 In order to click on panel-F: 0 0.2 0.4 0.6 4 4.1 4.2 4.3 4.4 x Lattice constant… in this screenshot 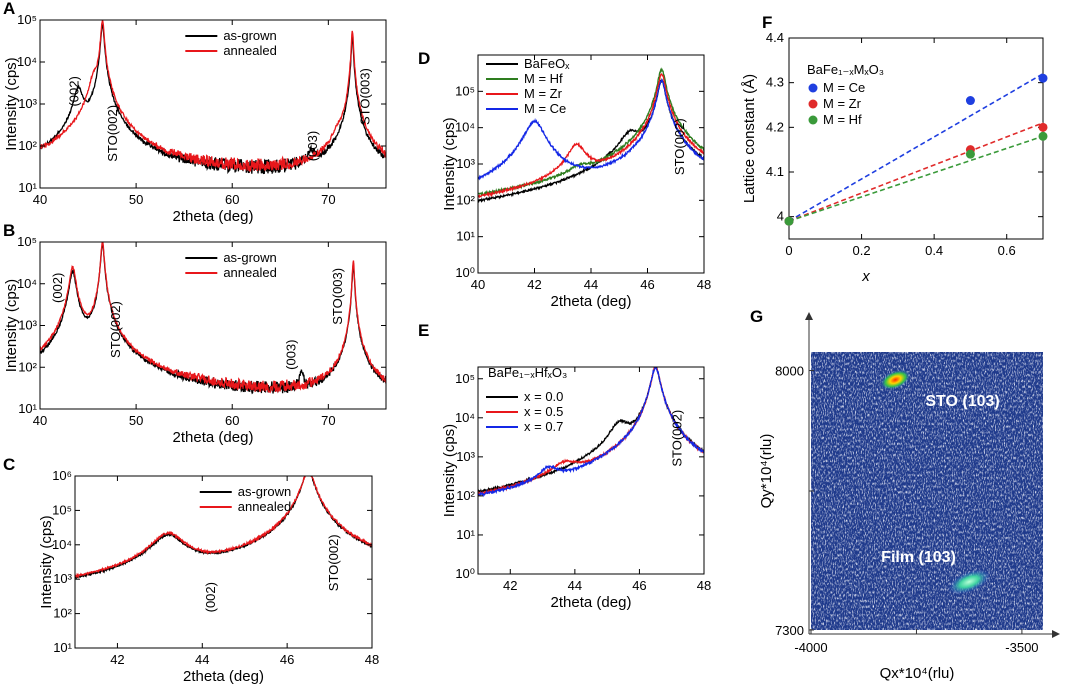, I will do `click(894, 149)`.